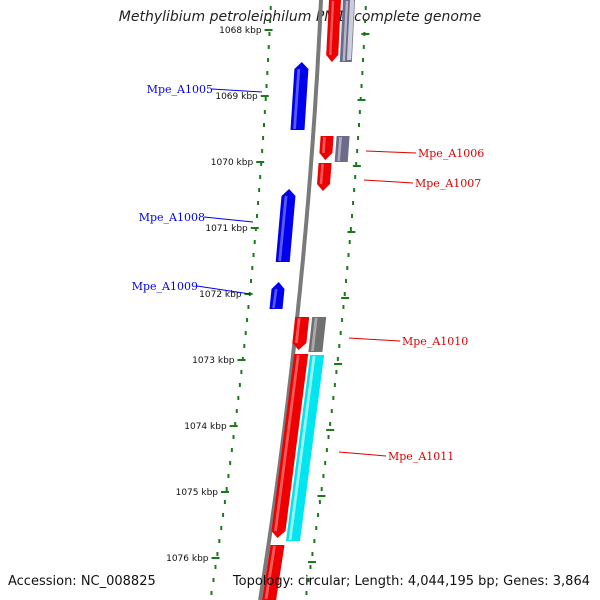 The image size is (600, 600). Describe the element at coordinates (448, 183) in the screenshot. I see `gene-label: Mpe_A1007` at that location.